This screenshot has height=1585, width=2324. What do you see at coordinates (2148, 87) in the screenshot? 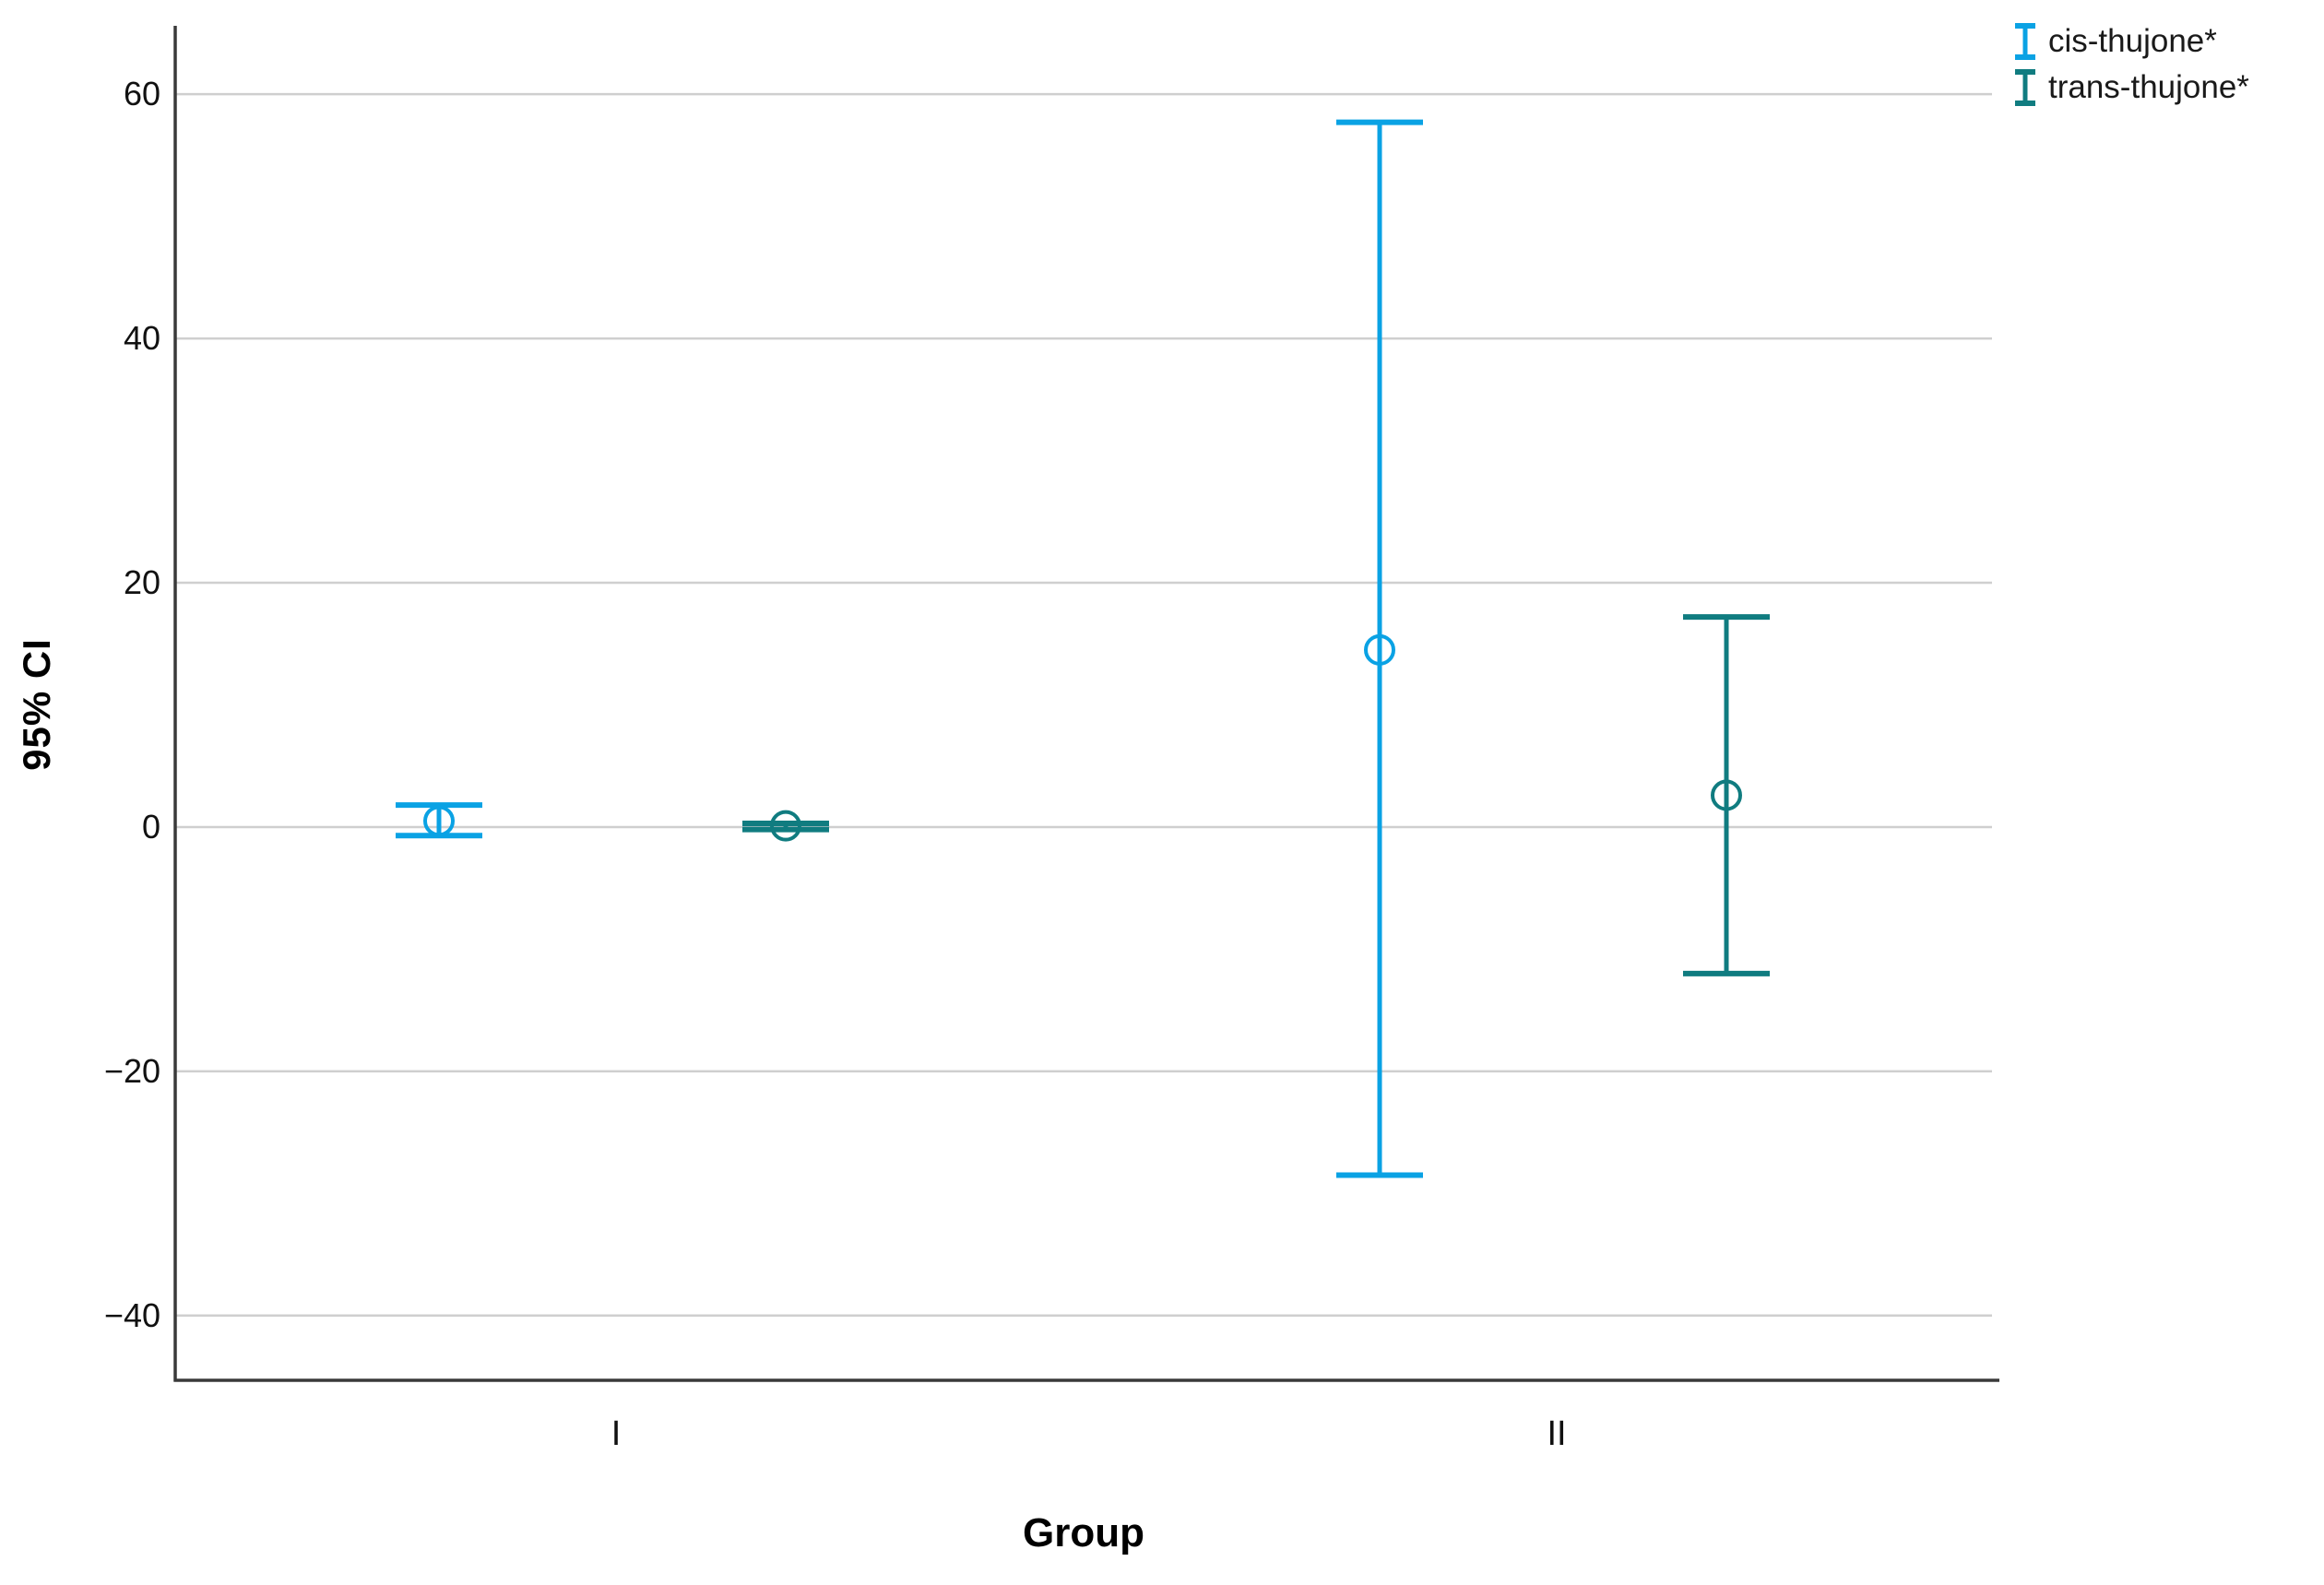
I see `legend-label: trans-thujone*` at bounding box center [2148, 87].